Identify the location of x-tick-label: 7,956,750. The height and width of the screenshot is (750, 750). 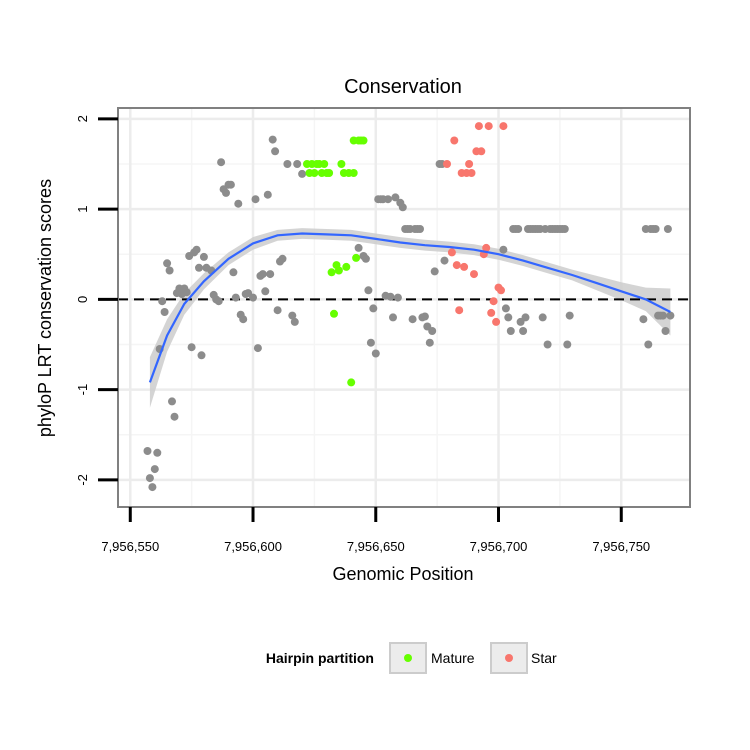
(621, 546).